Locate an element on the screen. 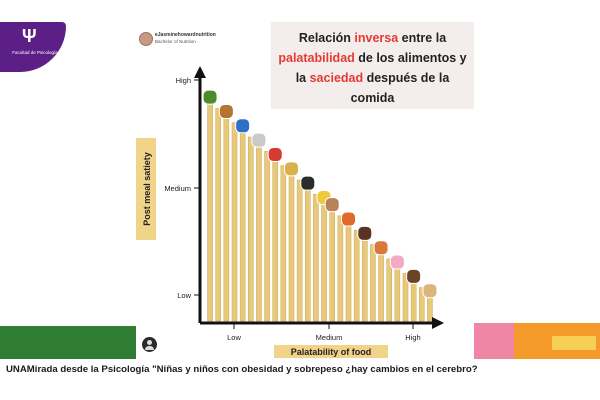 This screenshot has height=400, width=600. y-tick-label: Low is located at coordinates (184, 295).